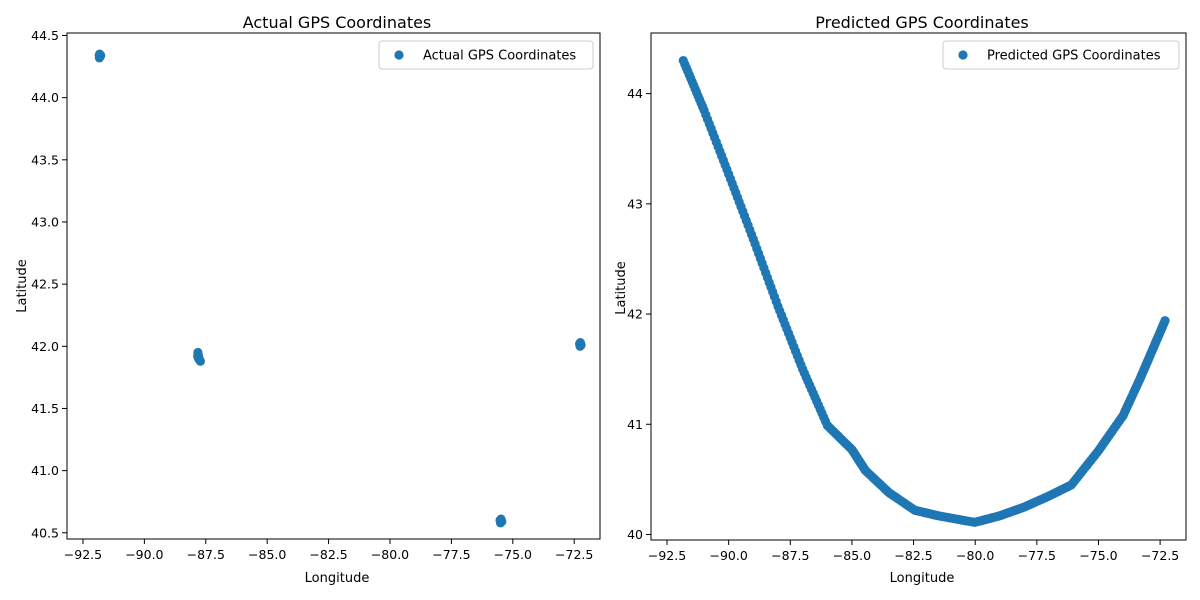 The height and width of the screenshot is (600, 1200). What do you see at coordinates (45, 408) in the screenshot?
I see `y-tick-label: 41.5` at bounding box center [45, 408].